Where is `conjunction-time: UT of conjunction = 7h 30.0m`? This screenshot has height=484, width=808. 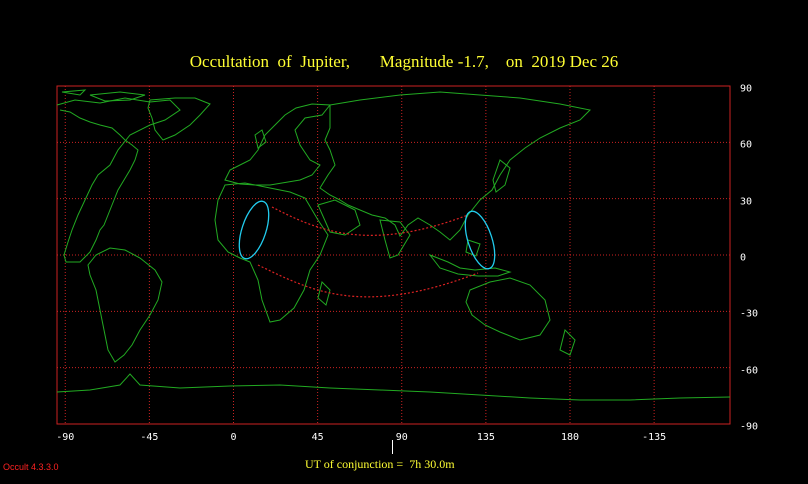 conjunction-time: UT of conjunction = 7h 30.0m is located at coordinates (380, 464).